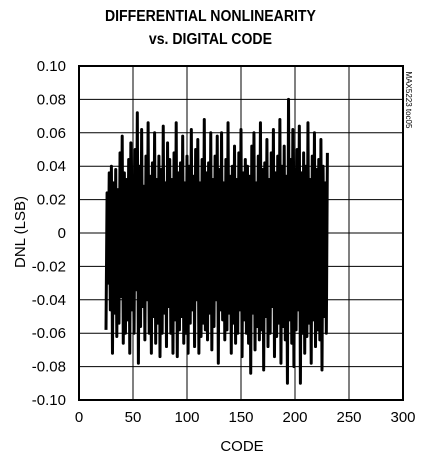 The height and width of the screenshot is (459, 421). I want to click on y-tick-label: 0.06, so click(51, 133).